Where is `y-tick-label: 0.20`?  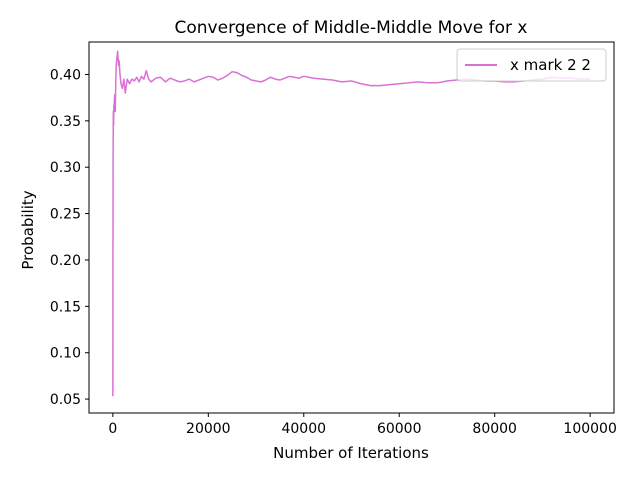
y-tick-label: 0.20 is located at coordinates (65, 261).